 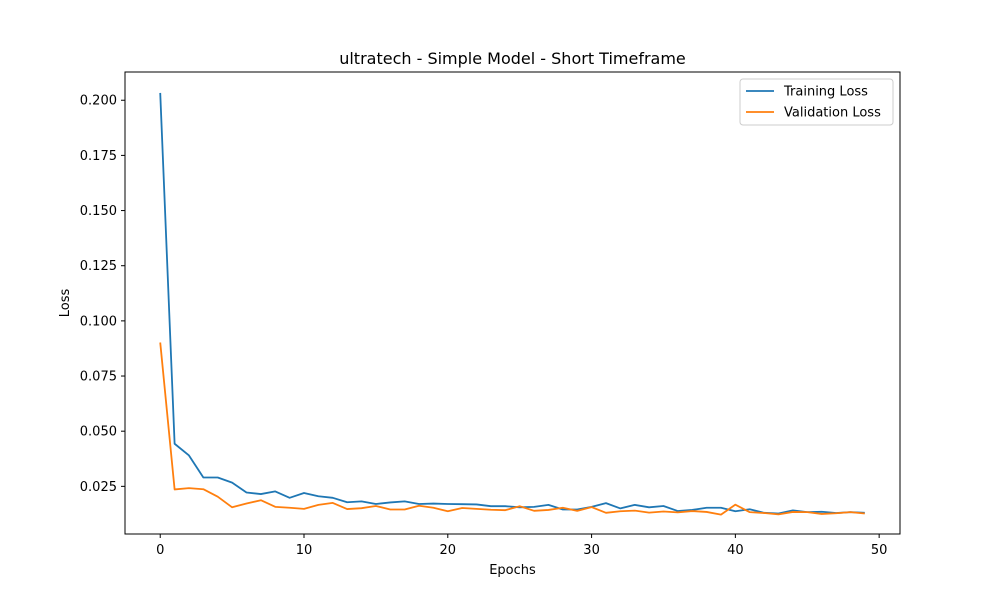 I want to click on x-tick-label: 20, so click(x=448, y=550).